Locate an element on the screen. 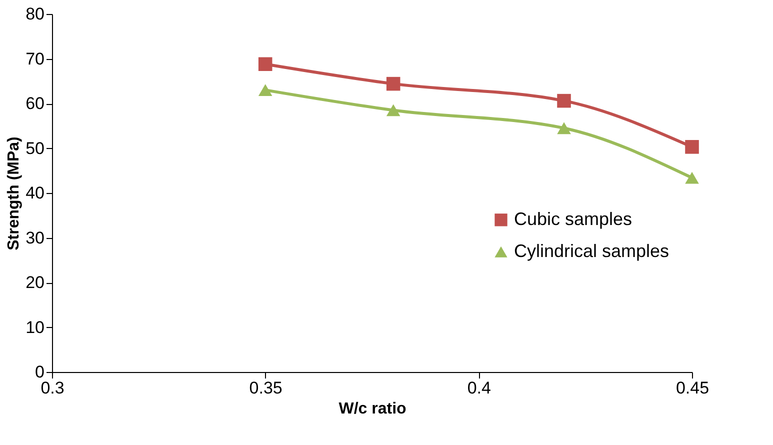 The height and width of the screenshot is (445, 773). y-tick-label: 10 is located at coordinates (35, 327).